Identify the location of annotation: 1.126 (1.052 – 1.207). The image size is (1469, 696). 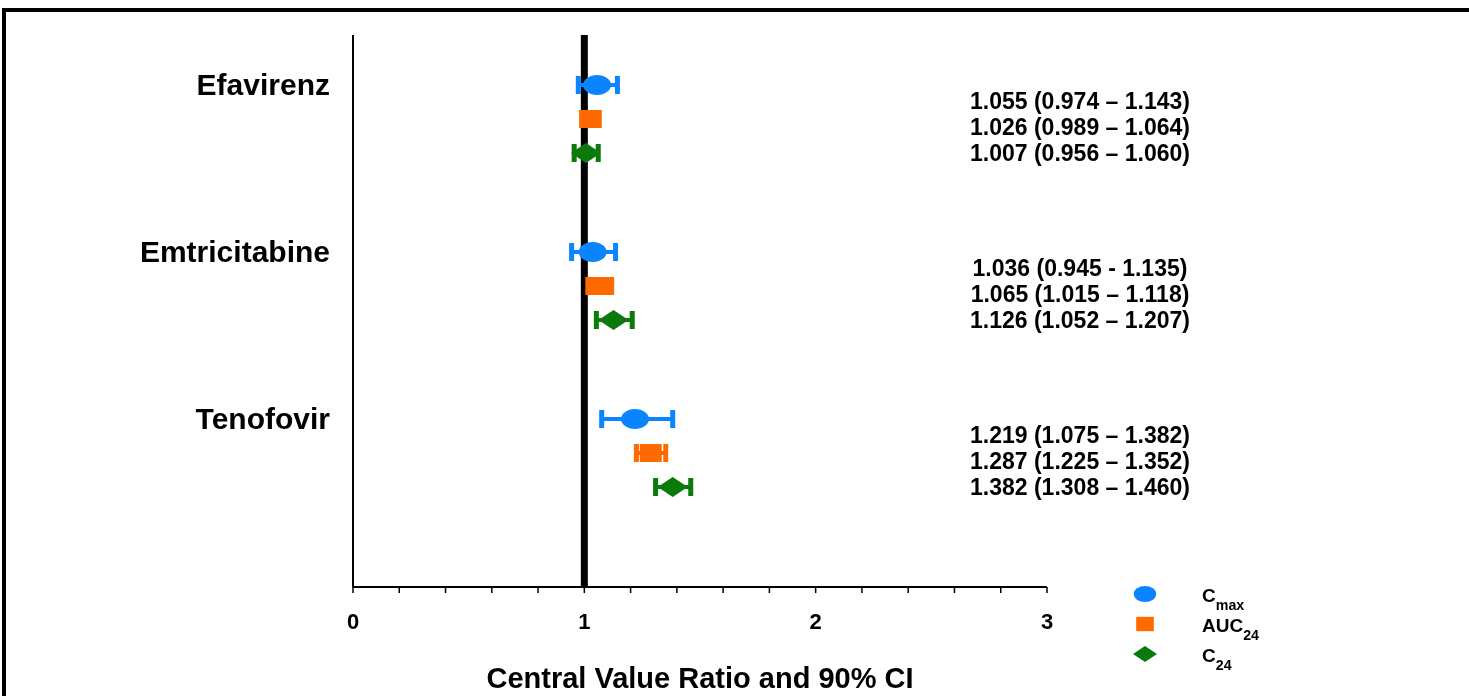
(1080, 320).